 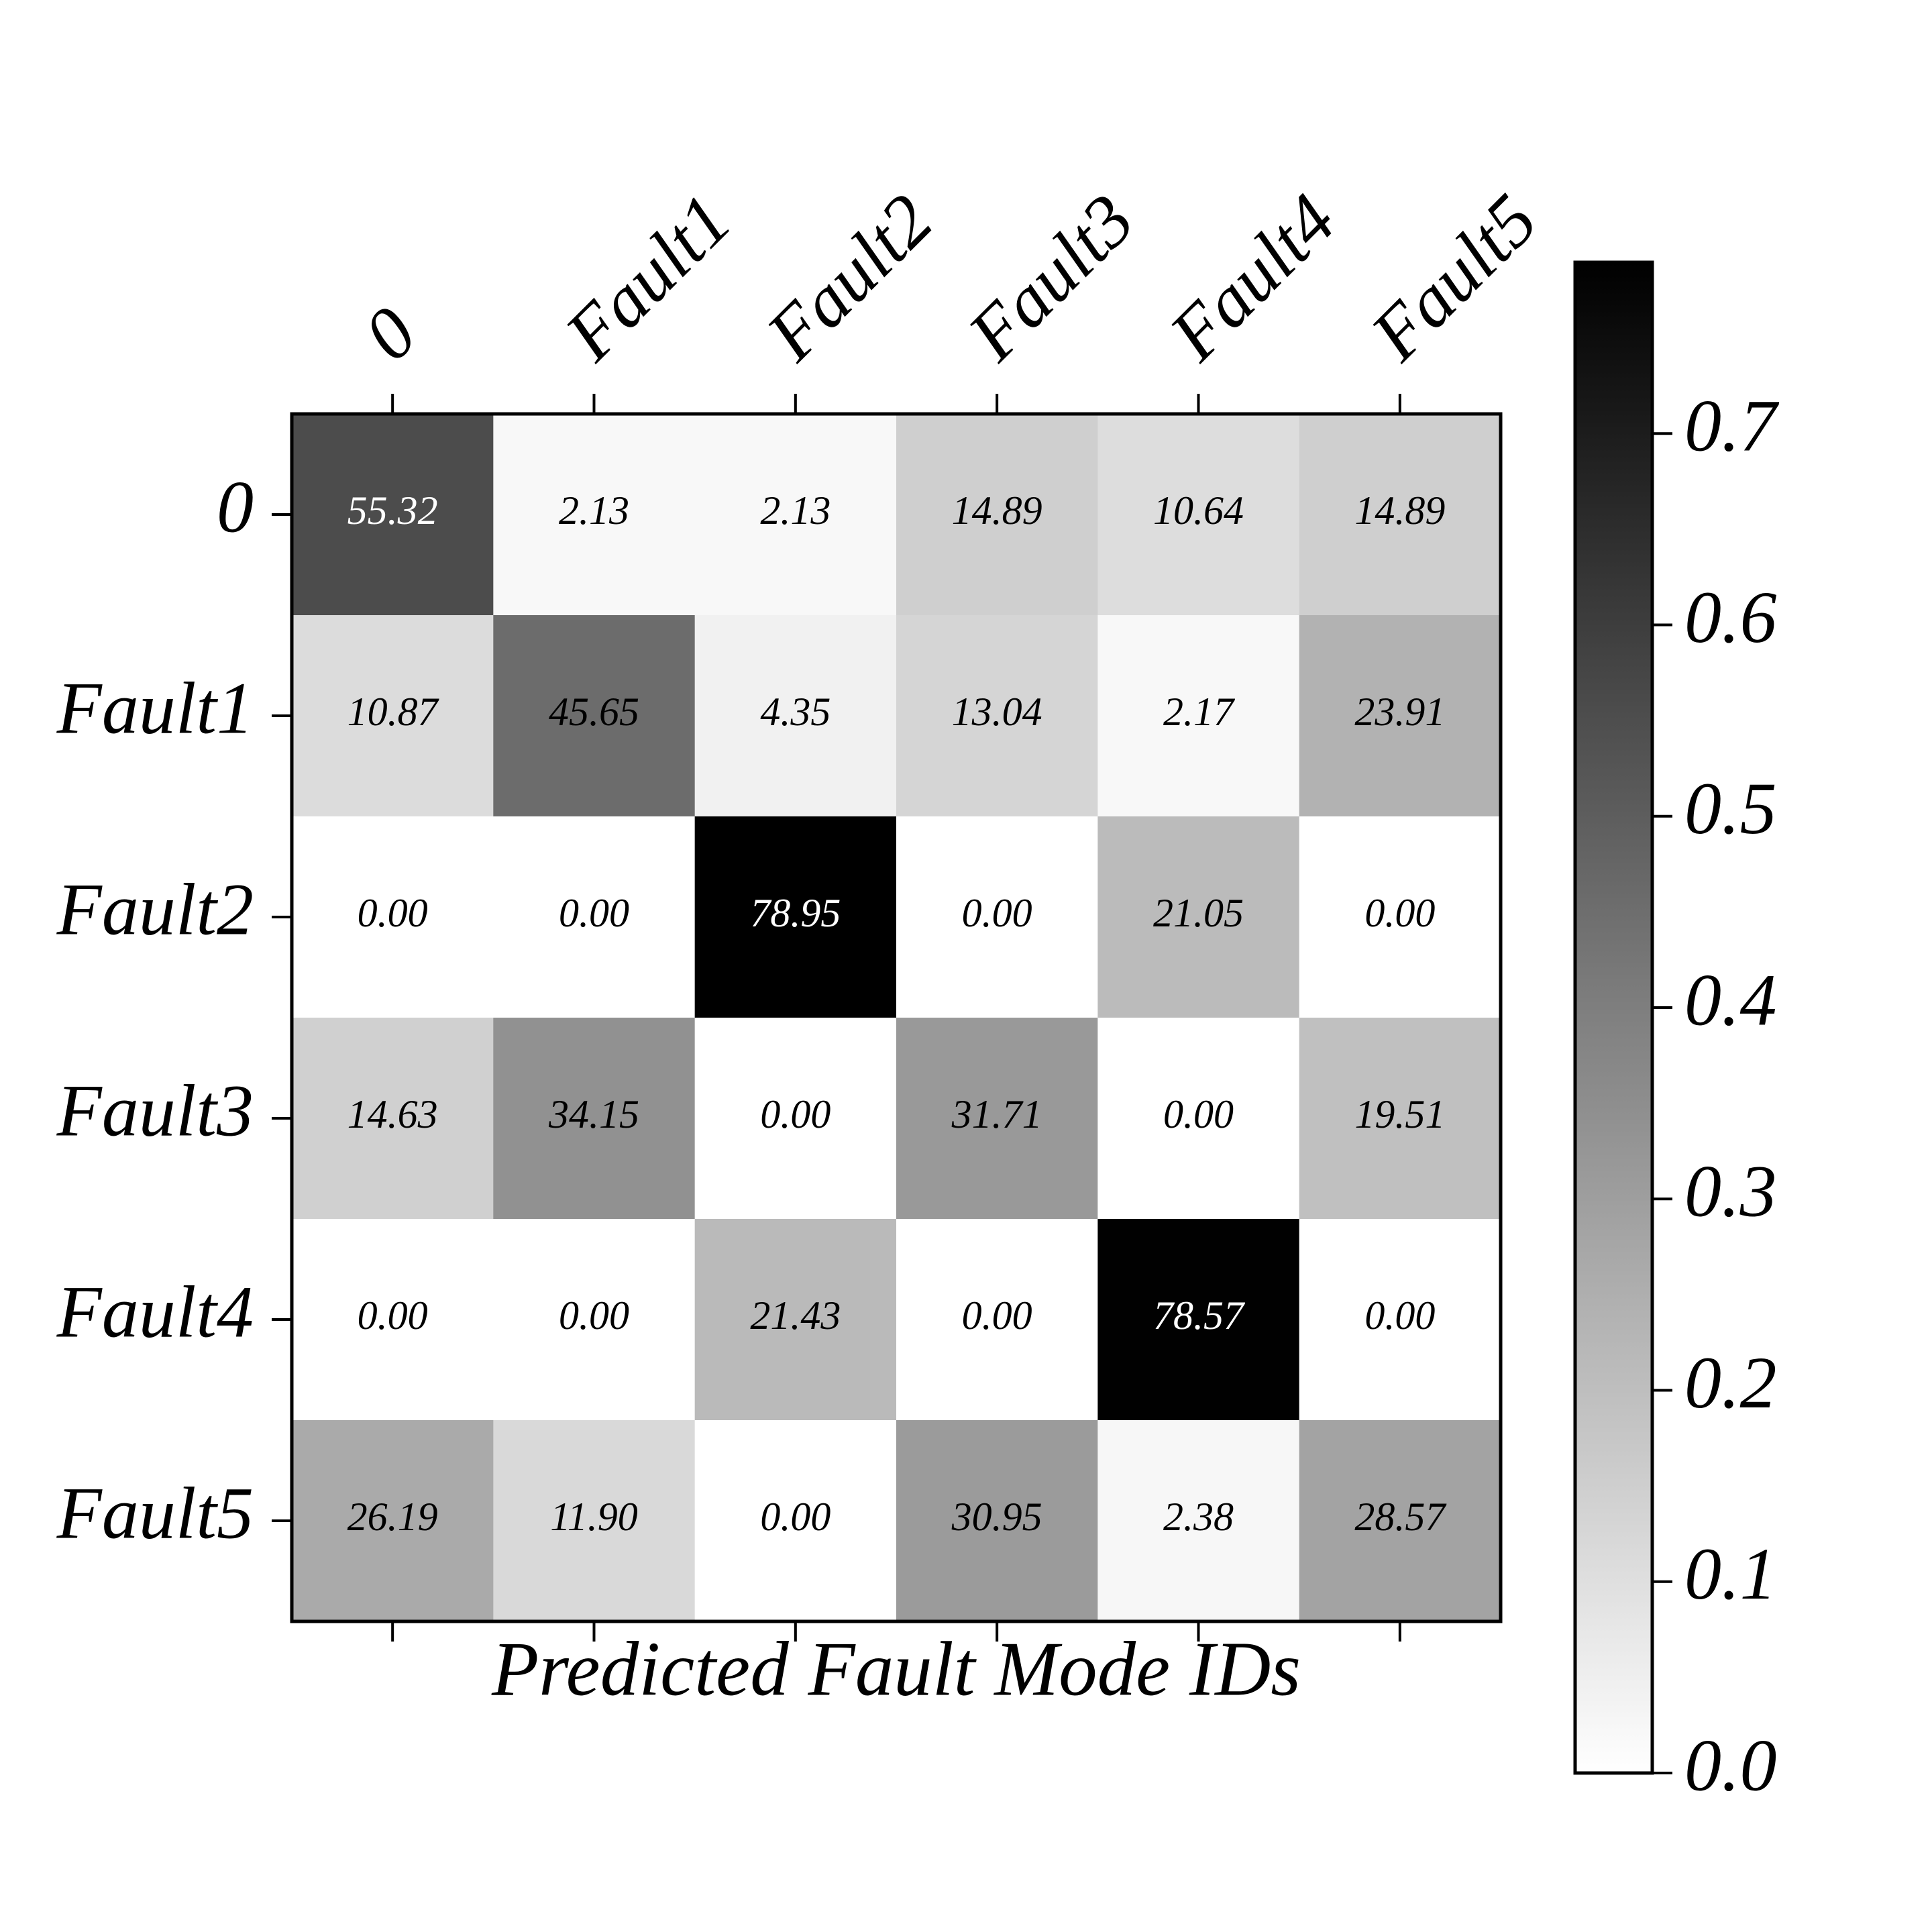 What do you see at coordinates (1732, 426) in the screenshot?
I see `colorbar-tick-label: 0.7` at bounding box center [1732, 426].